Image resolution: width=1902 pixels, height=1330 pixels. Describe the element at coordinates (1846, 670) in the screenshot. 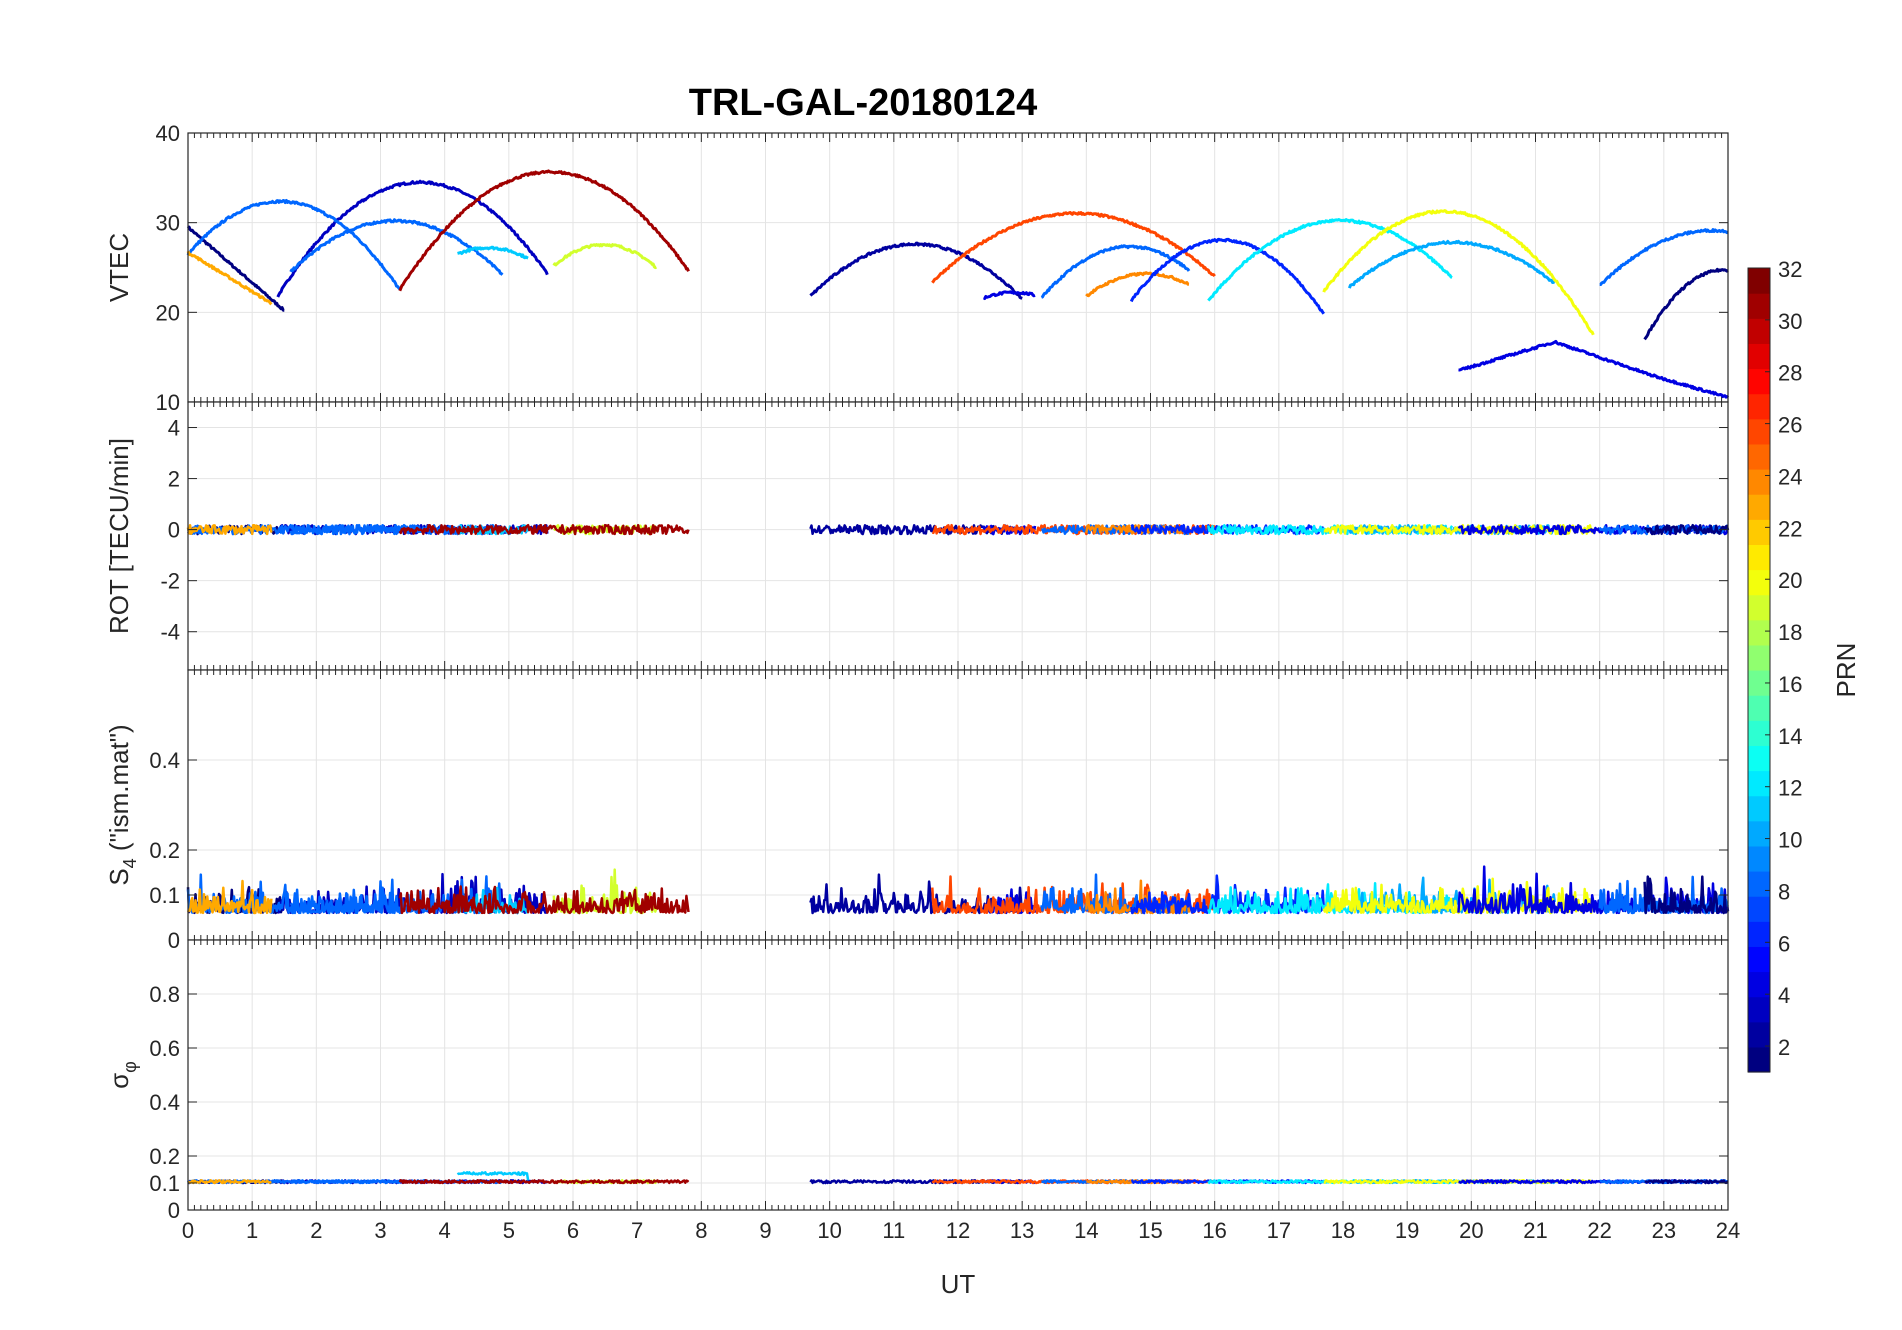

I see `colorbar-label: PRN` at that location.